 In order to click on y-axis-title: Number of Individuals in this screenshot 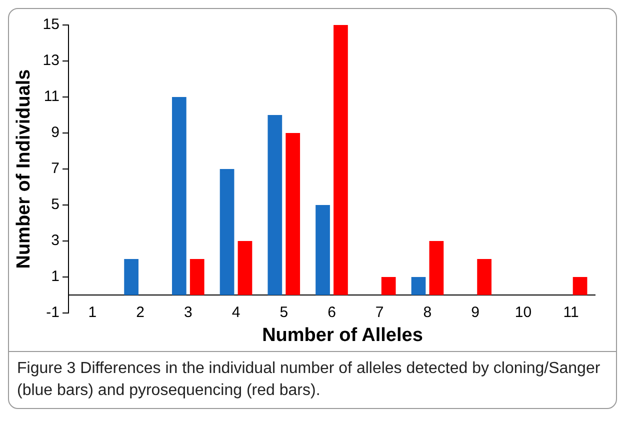, I will do `click(24, 169)`.